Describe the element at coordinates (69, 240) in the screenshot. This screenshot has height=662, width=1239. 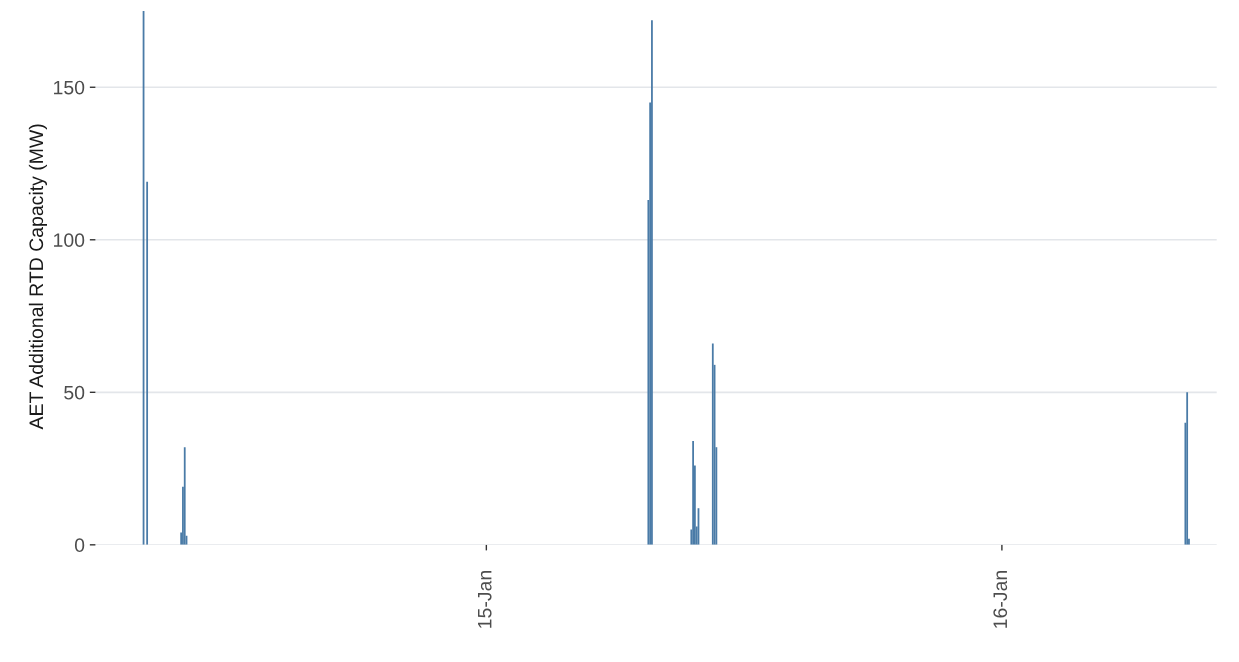
I see `y-tick-label: 100` at that location.